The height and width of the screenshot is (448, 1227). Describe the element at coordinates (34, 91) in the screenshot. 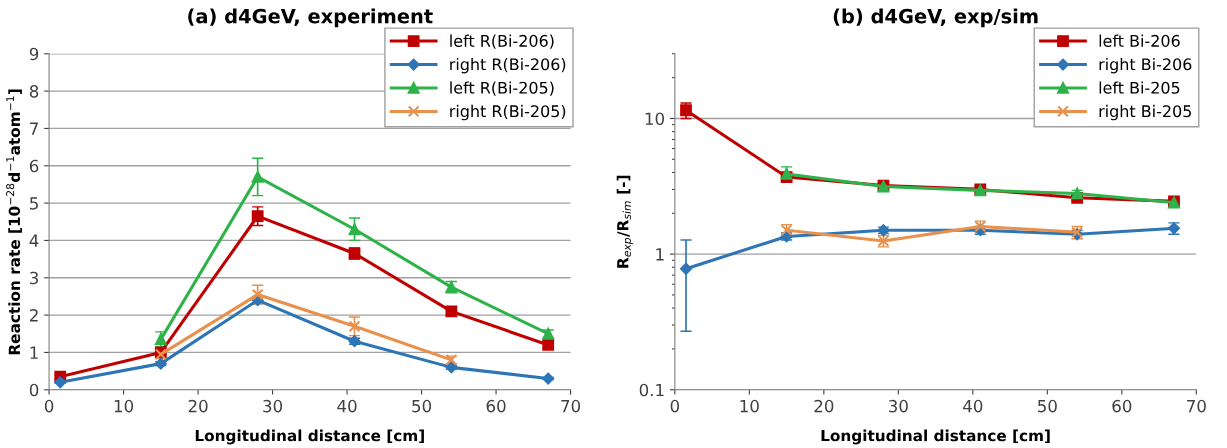

I see `y-tick-label: 8` at that location.